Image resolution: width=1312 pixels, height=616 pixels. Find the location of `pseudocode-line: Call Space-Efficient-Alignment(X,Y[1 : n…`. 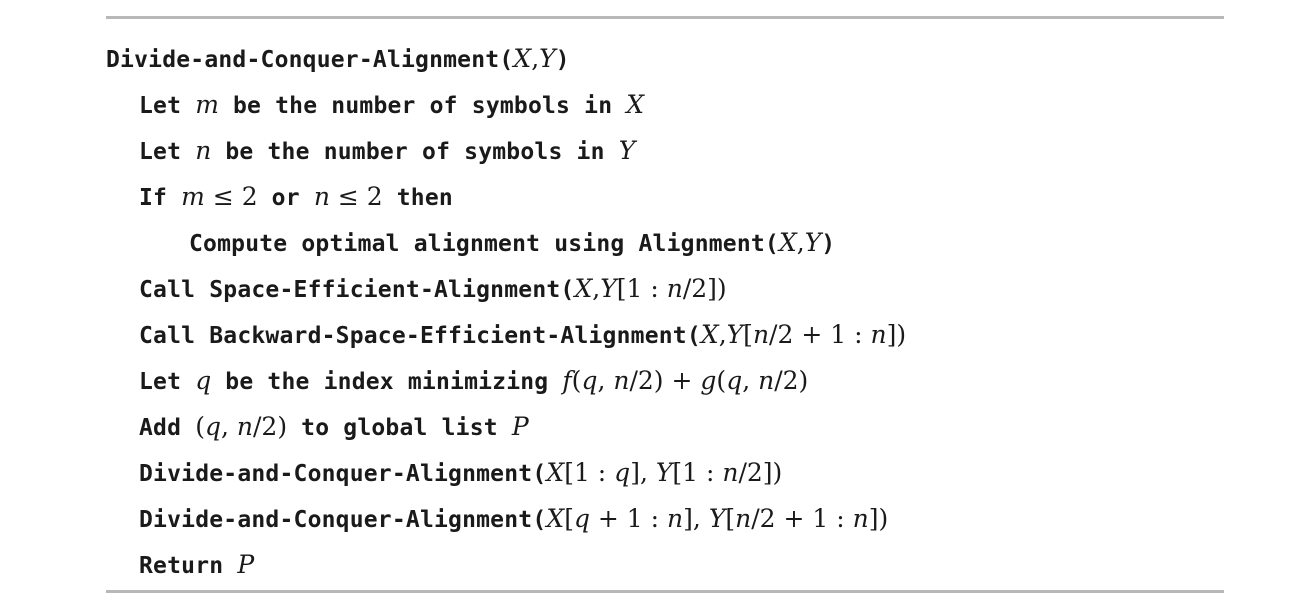

pseudocode-line: Call Space-Efficient-Alignment(X,Y[1 : n… is located at coordinates (661, 289).